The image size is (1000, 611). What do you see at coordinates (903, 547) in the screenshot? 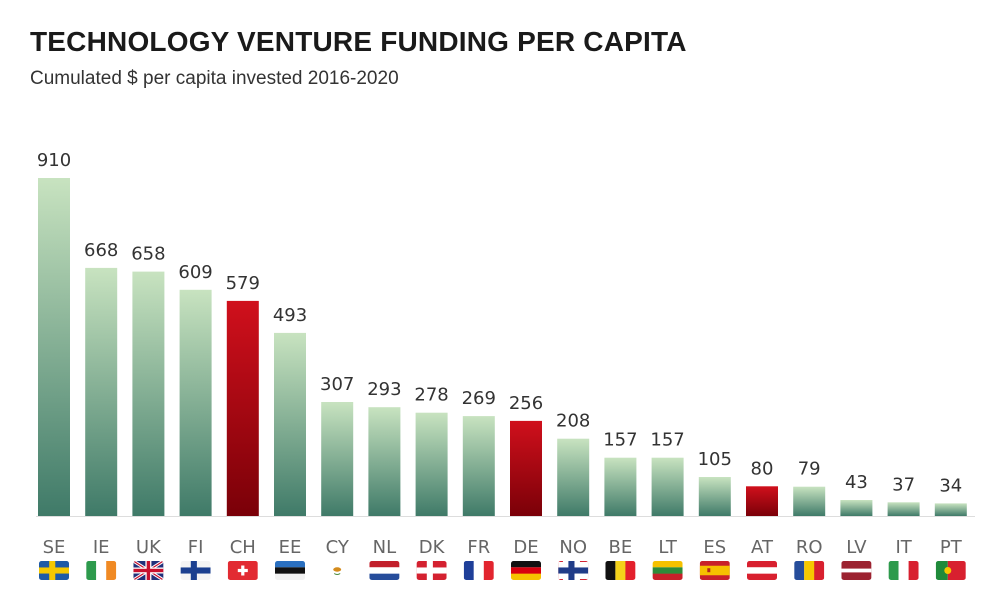
I see `tick-label-it: IT` at bounding box center [903, 547].